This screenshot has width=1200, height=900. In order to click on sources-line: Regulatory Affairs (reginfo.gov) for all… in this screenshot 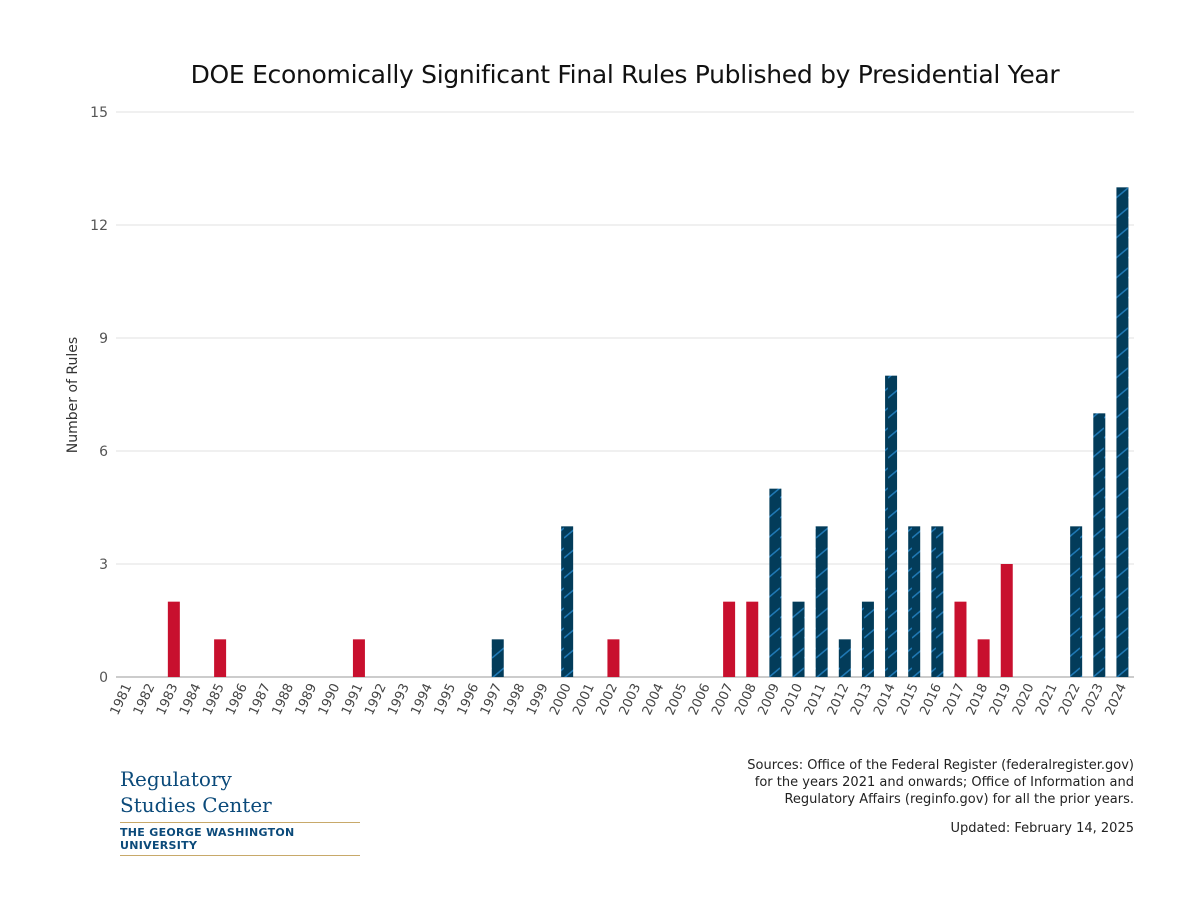, I will do `click(959, 799)`.